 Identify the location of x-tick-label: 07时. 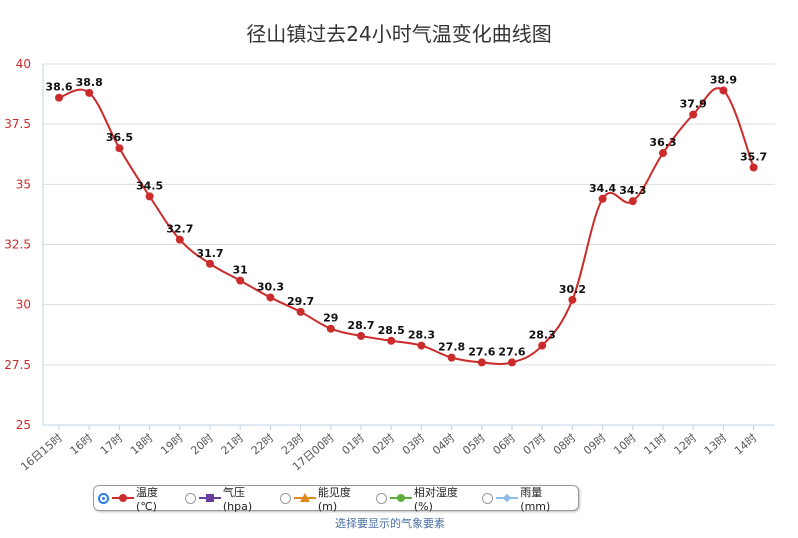
(535, 444).